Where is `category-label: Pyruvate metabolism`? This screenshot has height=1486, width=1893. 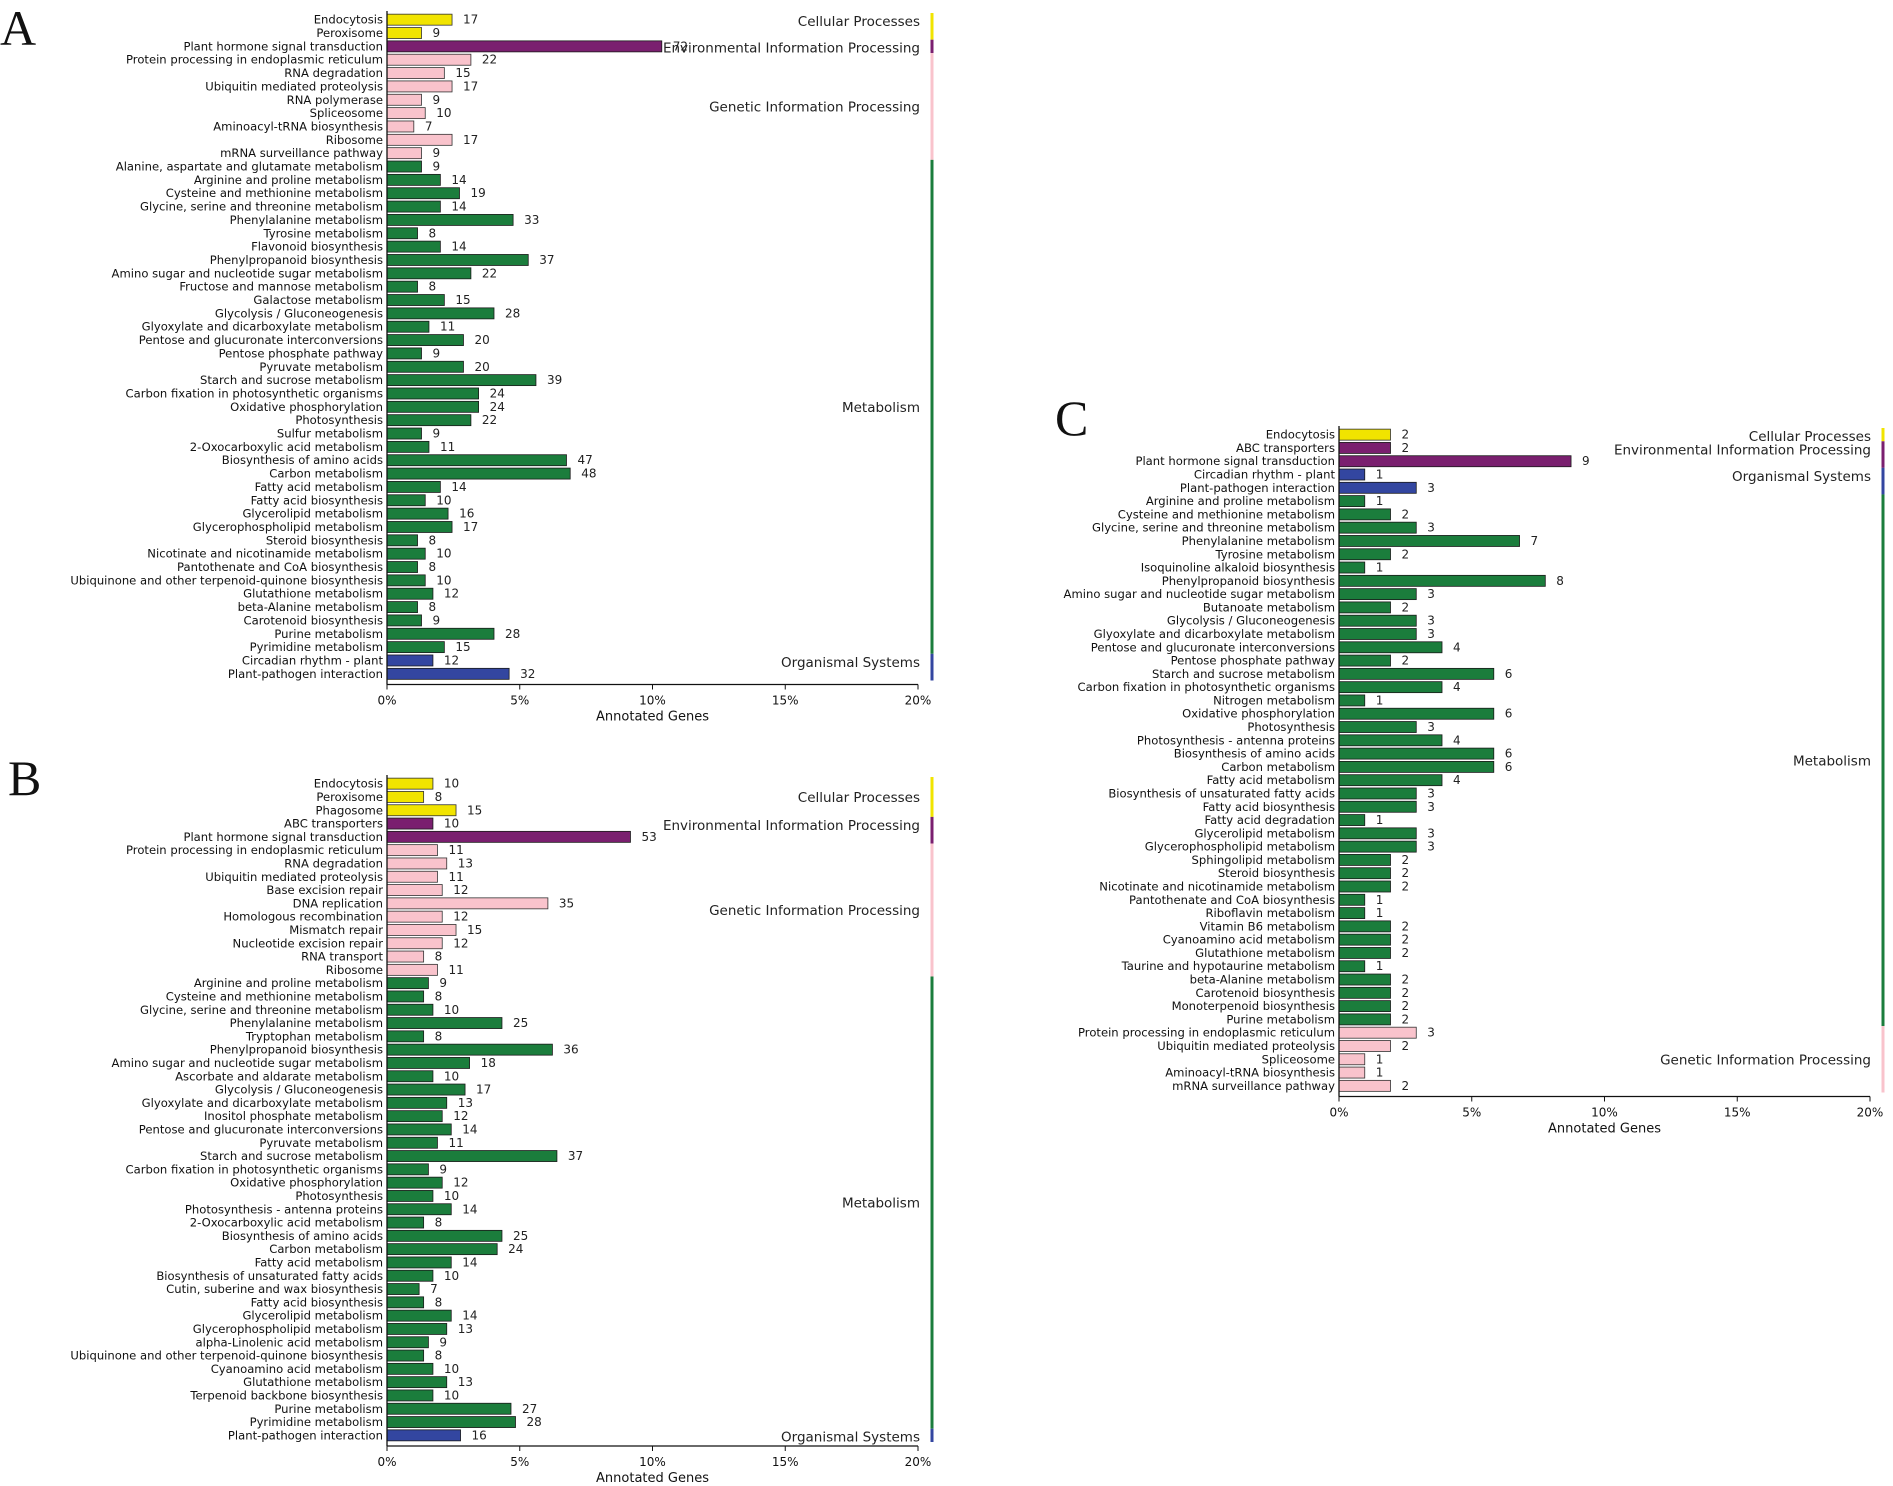 category-label: Pyruvate metabolism is located at coordinates (321, 1143).